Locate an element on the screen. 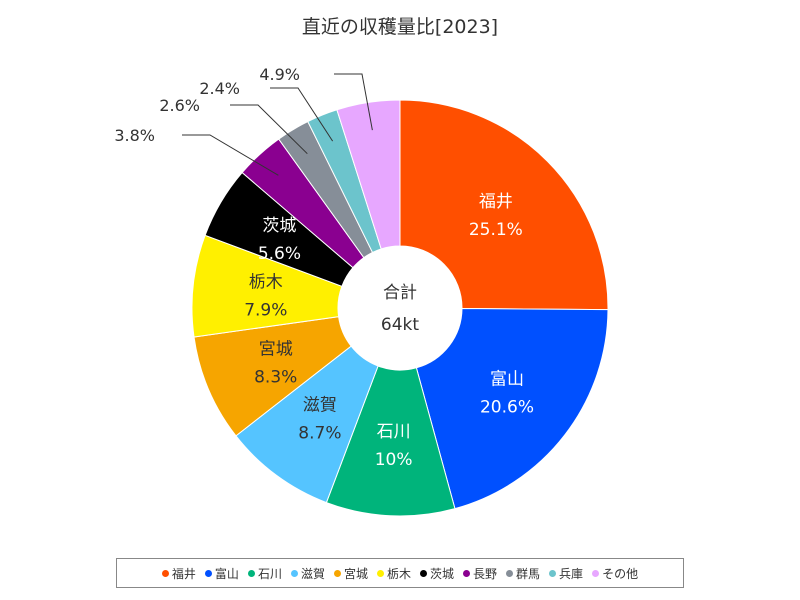  legend: 福井 富山 石川 滋賀 宮城 栃木 茨城 長野 群馬 兵庫 その他 is located at coordinates (400, 573).